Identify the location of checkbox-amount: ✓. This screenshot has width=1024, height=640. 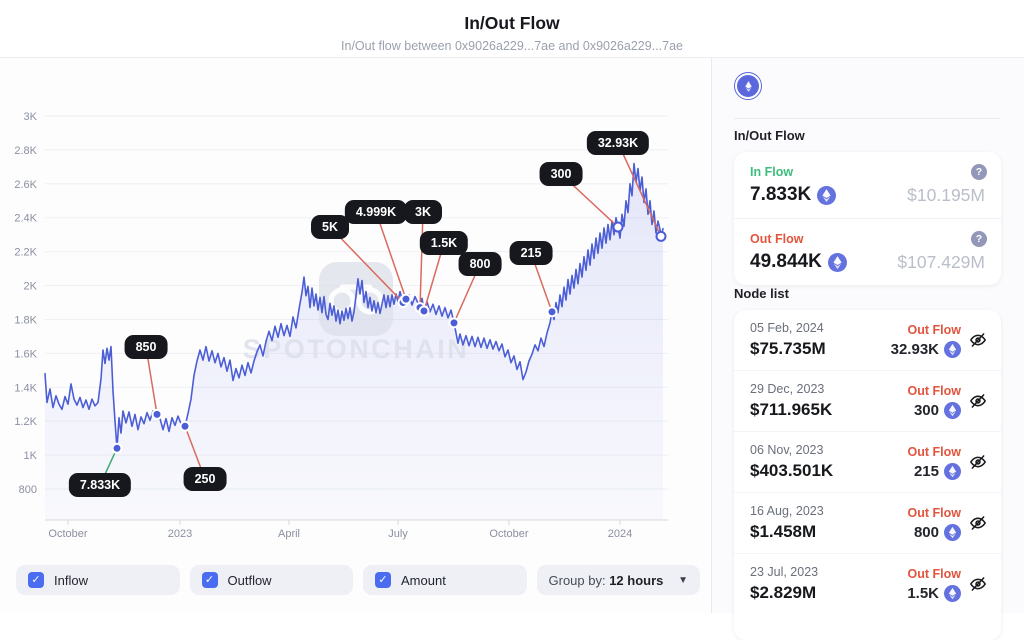
(383, 580).